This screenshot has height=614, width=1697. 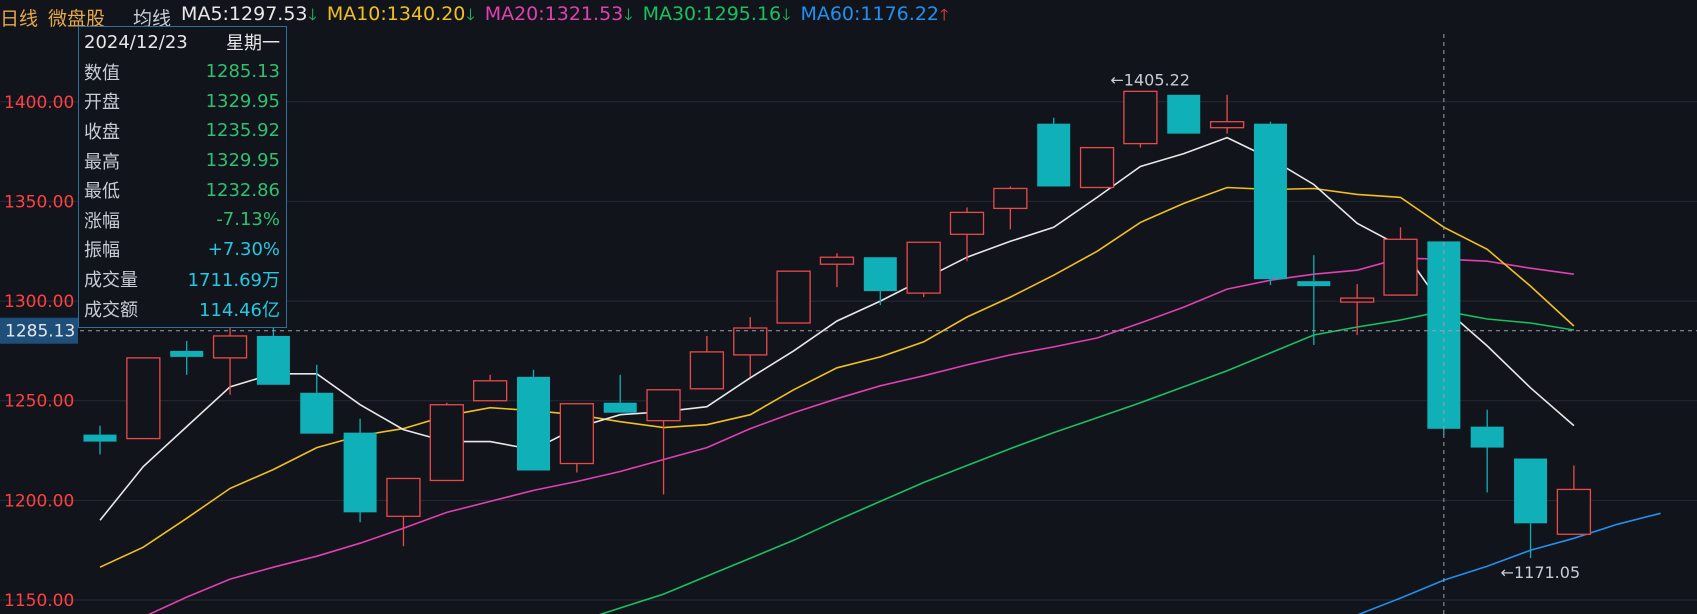 What do you see at coordinates (102, 192) in the screenshot?
I see `info-label: 最低` at bounding box center [102, 192].